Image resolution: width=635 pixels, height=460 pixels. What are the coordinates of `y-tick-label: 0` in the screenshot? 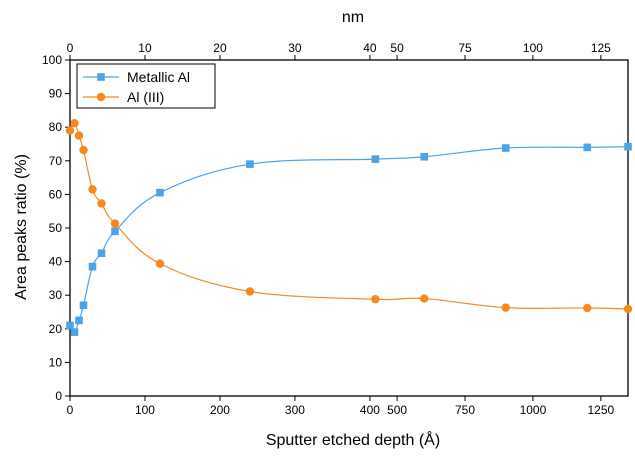 It's located at (58, 396).